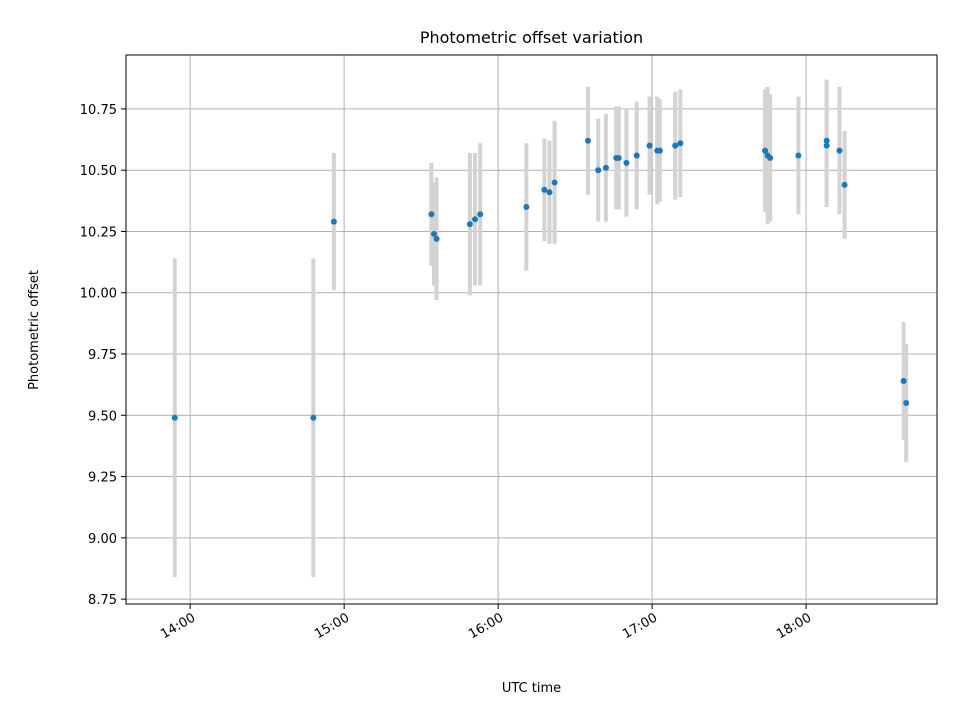 Image resolution: width=960 pixels, height=720 pixels. I want to click on y-tick-label: 10.25, so click(98, 232).